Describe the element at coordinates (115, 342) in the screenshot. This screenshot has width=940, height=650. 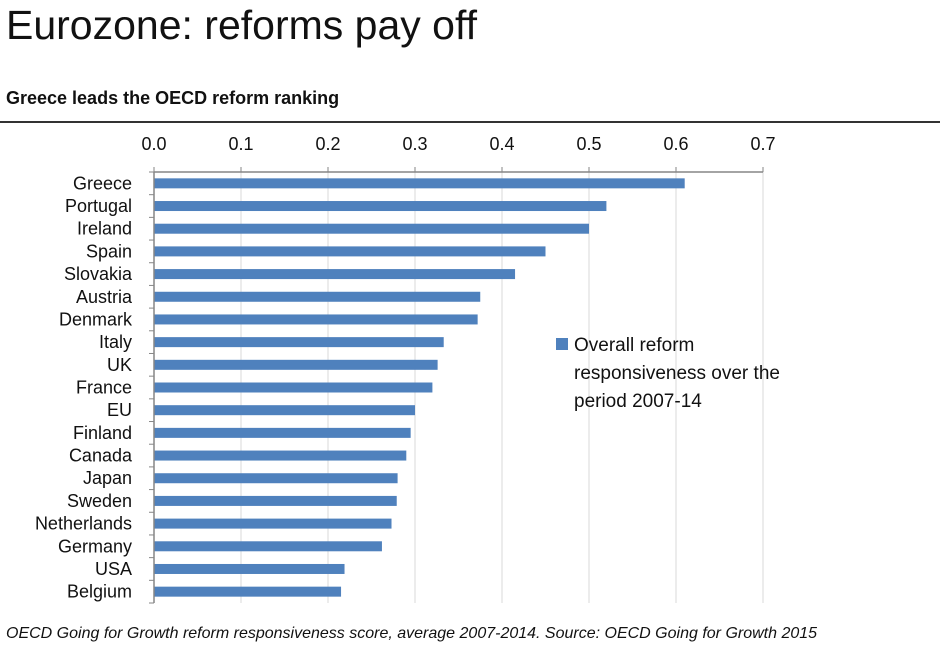
I see `category-label: Italy` at that location.